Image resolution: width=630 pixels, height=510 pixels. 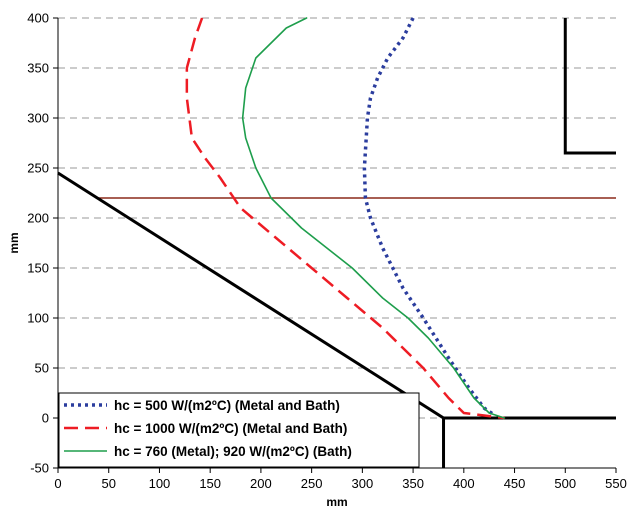 I want to click on x-tick-label: 200, so click(x=261, y=483).